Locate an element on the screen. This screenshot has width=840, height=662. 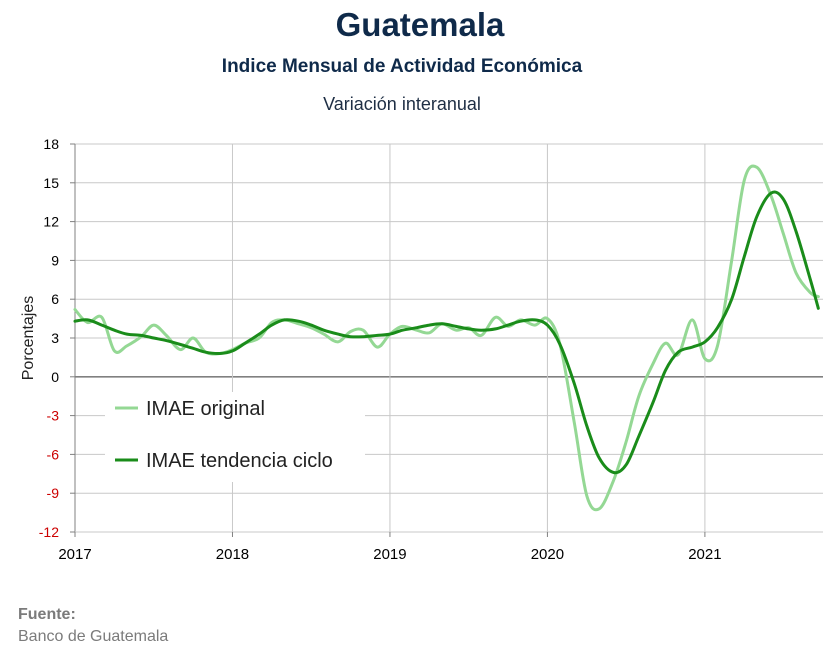
x-tick-label: 2017 is located at coordinates (74, 554).